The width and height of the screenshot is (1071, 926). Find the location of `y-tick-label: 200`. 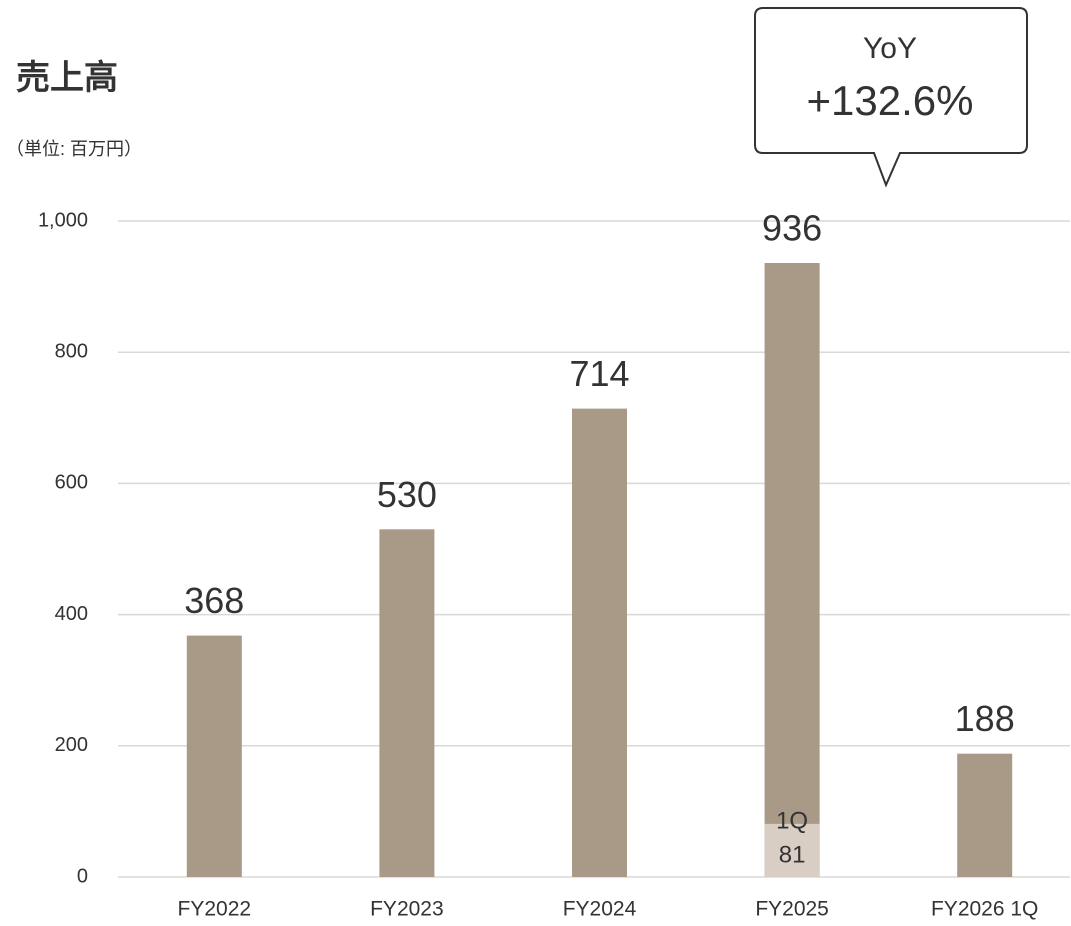

y-tick-label: 200 is located at coordinates (71, 745).